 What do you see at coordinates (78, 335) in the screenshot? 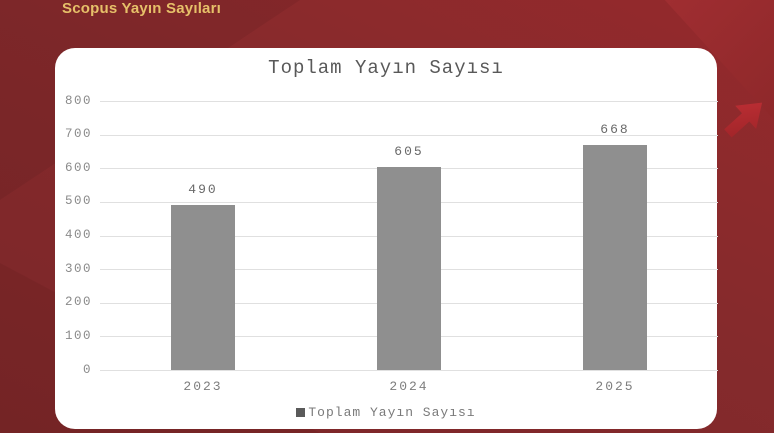
I see `y-axis-tick-label: 100` at bounding box center [78, 335].